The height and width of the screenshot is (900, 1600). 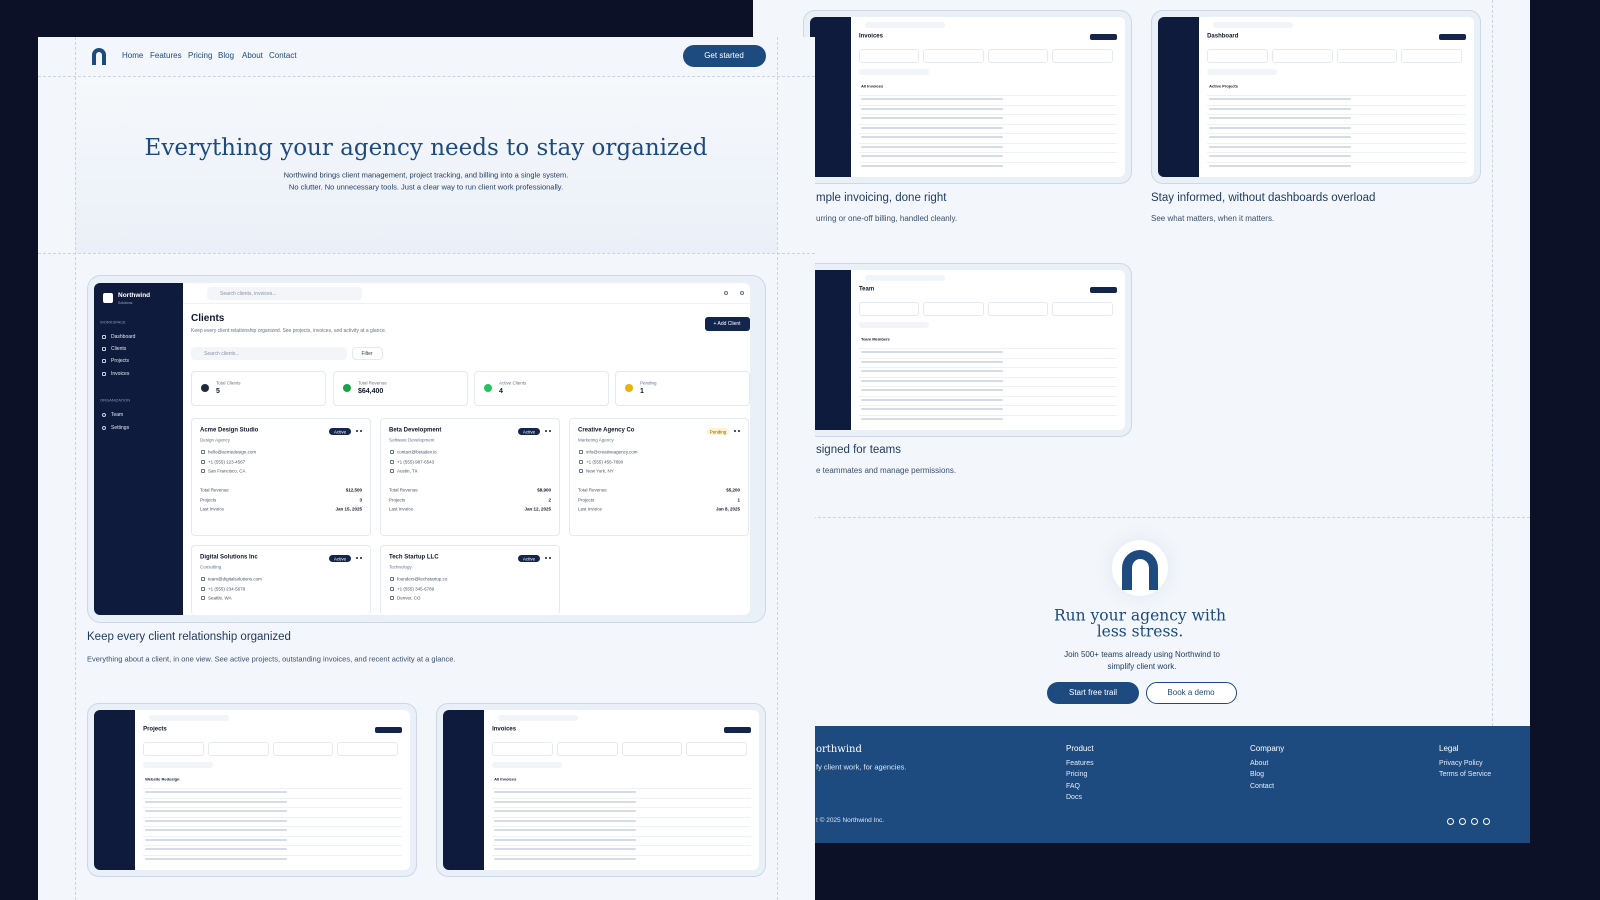 I want to click on footer-link: Features, so click(x=1080, y=763).